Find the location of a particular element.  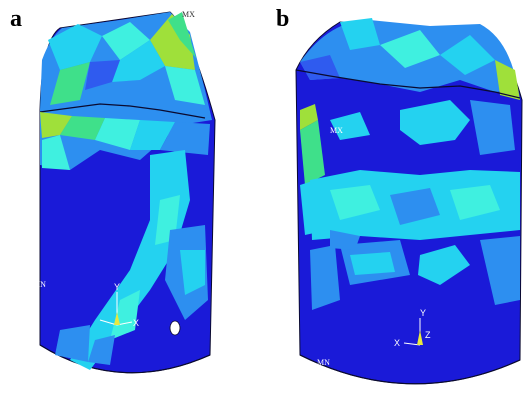

axis-x-label-b: X is located at coordinates (397, 343).